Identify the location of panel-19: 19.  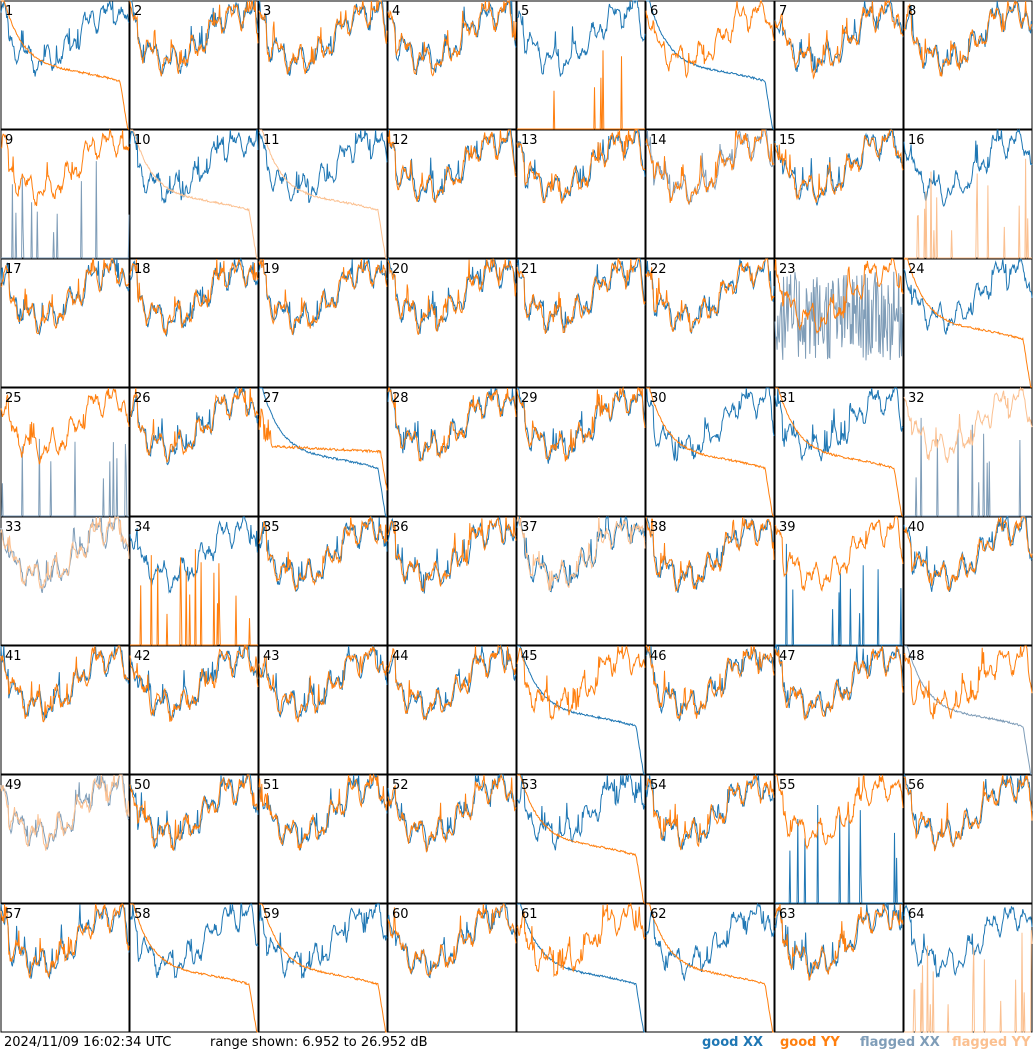
(323, 323).